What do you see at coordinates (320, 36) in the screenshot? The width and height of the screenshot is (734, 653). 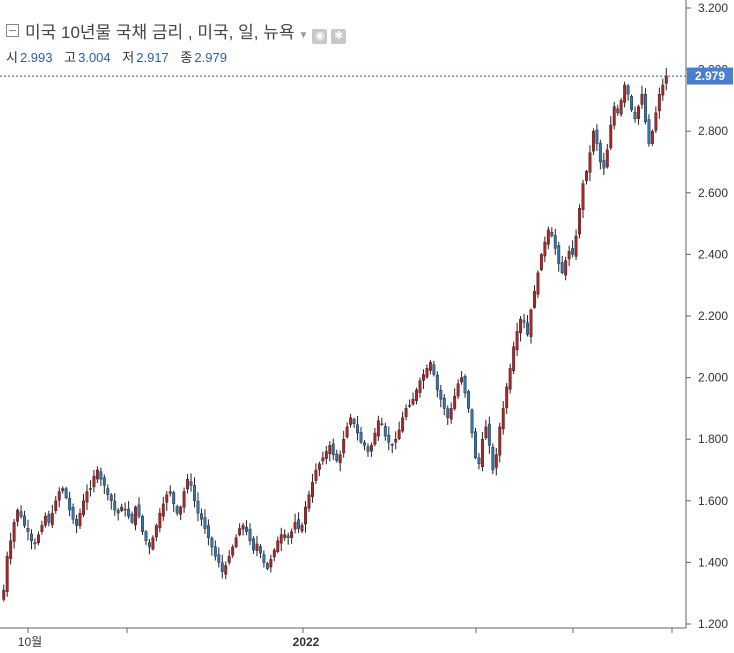 I see `eye-icon: ◉` at bounding box center [320, 36].